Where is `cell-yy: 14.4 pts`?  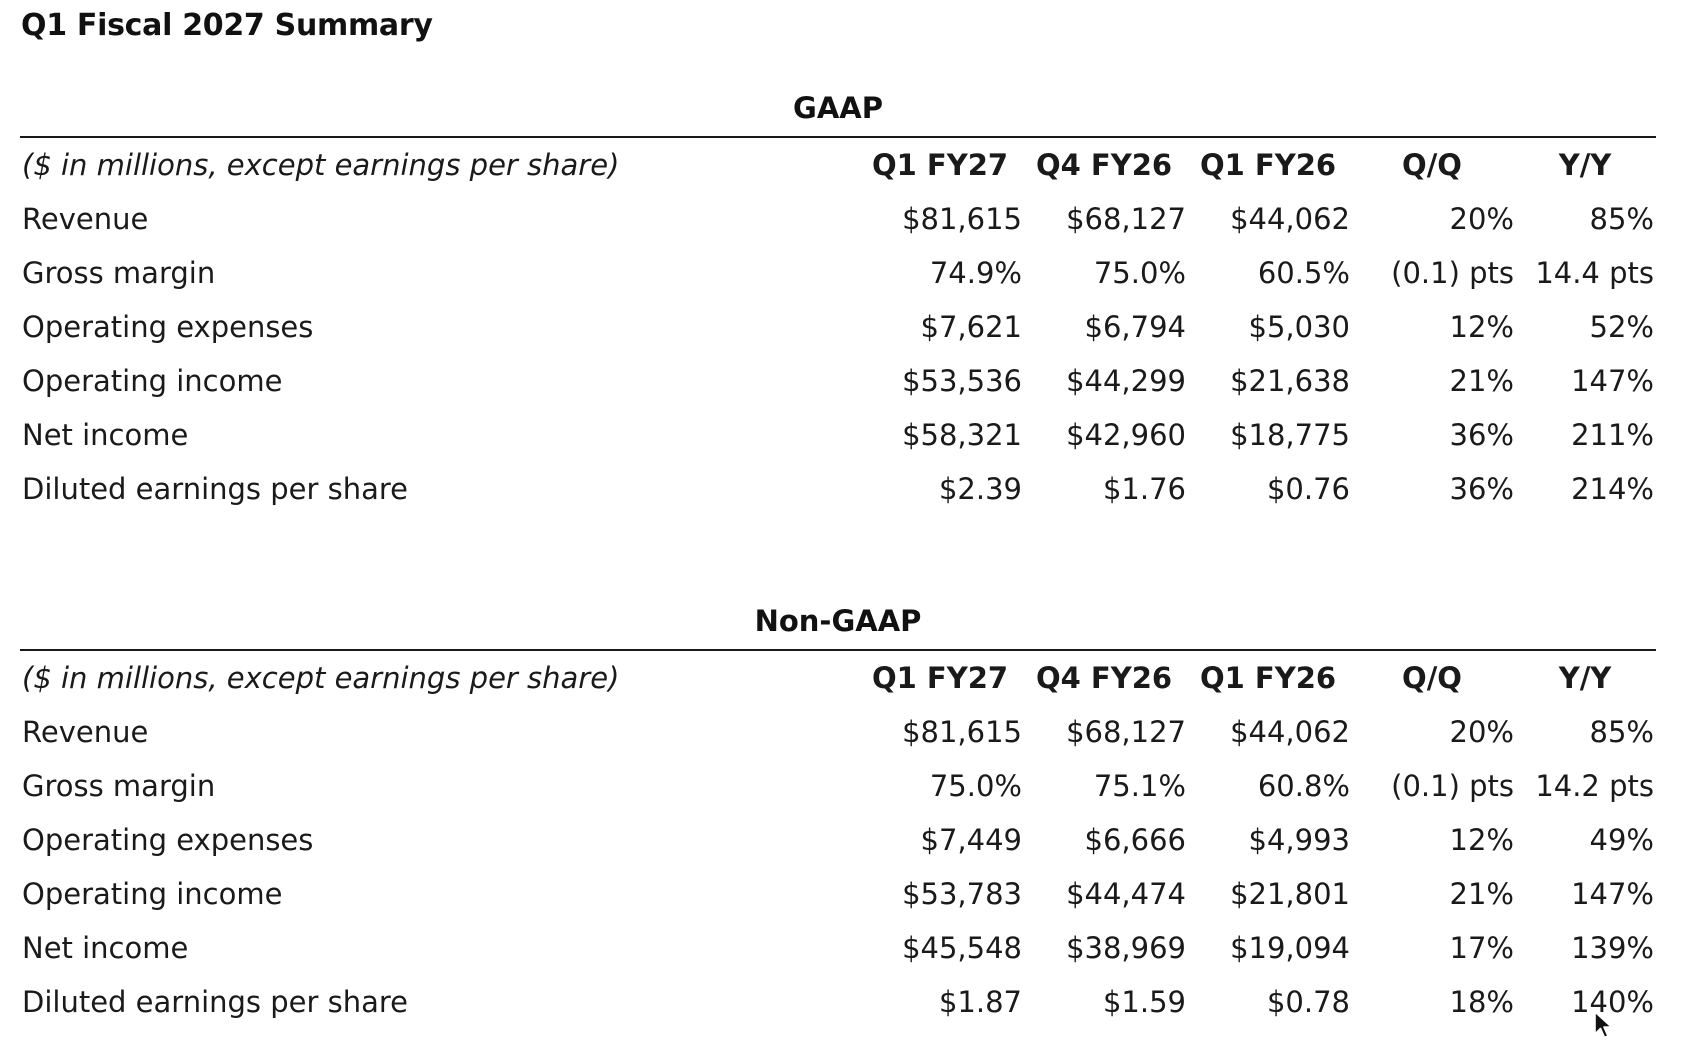 cell-yy: 14.4 pts is located at coordinates (1594, 273).